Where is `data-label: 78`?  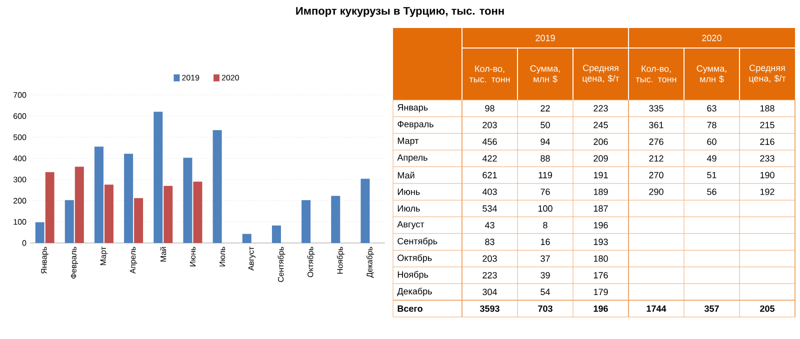
data-label: 78 is located at coordinates (711, 125).